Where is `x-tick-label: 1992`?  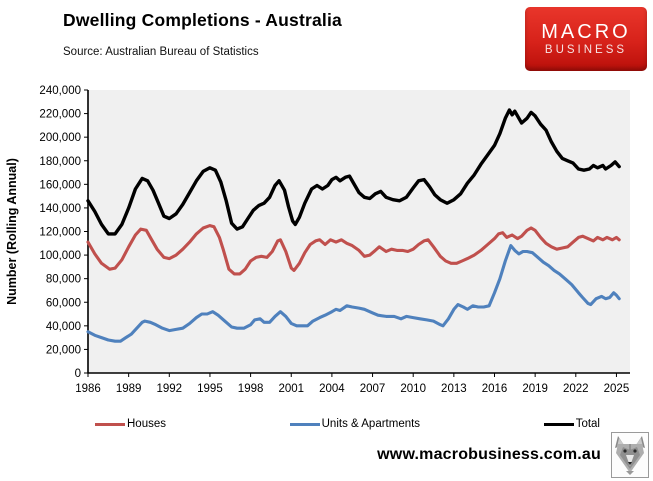 x-tick-label: 1992 is located at coordinates (170, 389).